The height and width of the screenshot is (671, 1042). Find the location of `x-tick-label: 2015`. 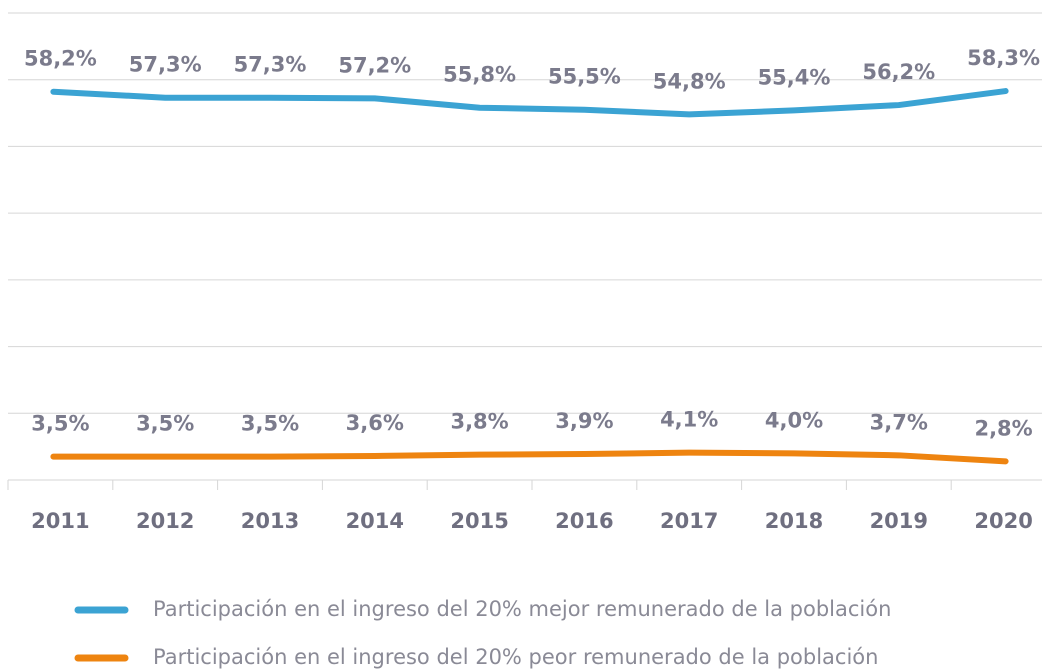

x-tick-label: 2015 is located at coordinates (479, 521).